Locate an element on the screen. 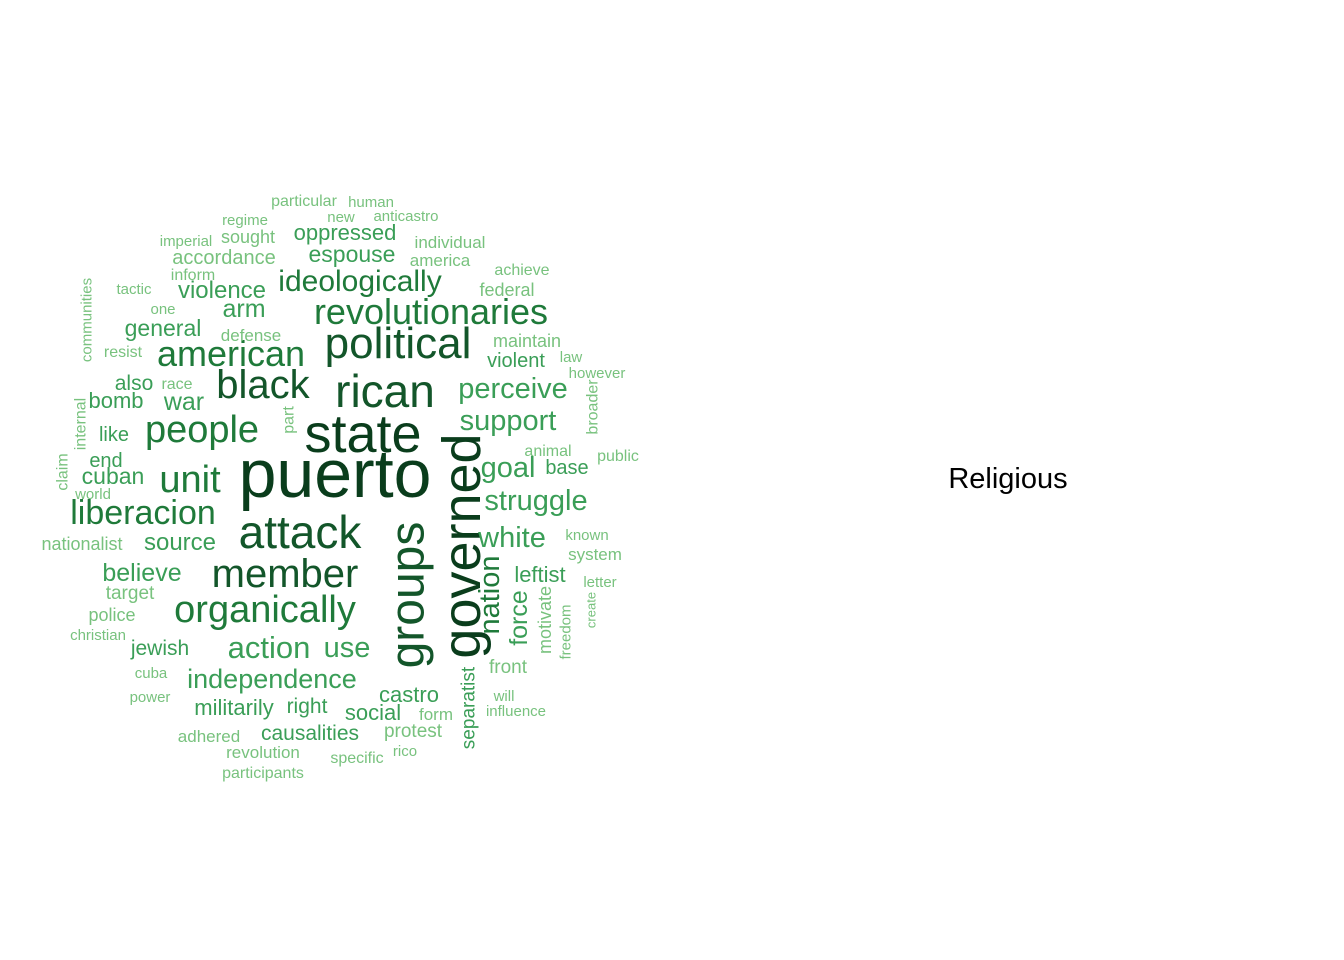  word-cuba: cuba is located at coordinates (151, 673).